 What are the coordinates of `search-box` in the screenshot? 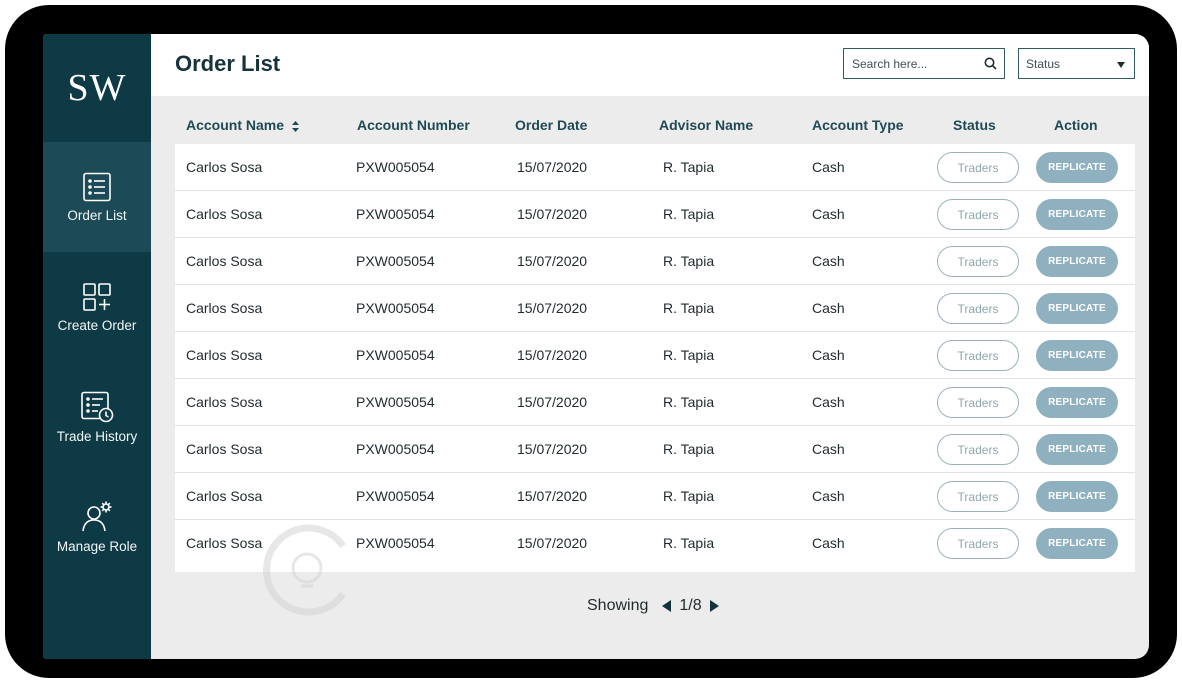 It's located at (924, 63).